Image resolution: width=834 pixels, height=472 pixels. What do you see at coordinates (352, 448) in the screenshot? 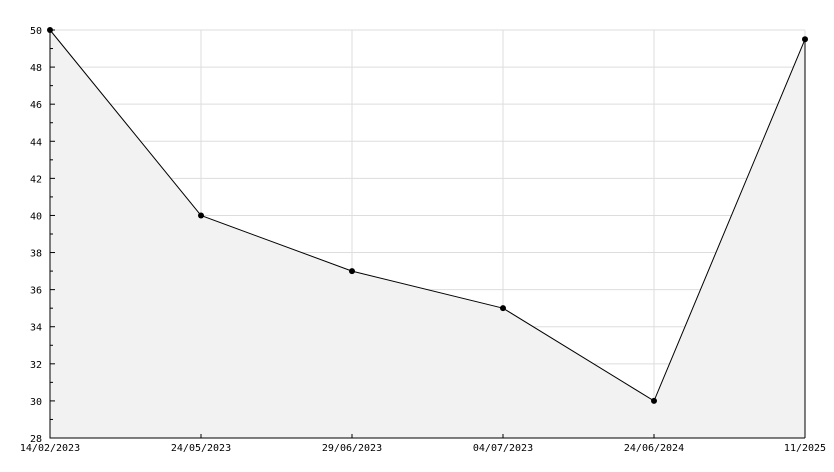
I see `x-tick-label: 29/06/2023` at bounding box center [352, 448].